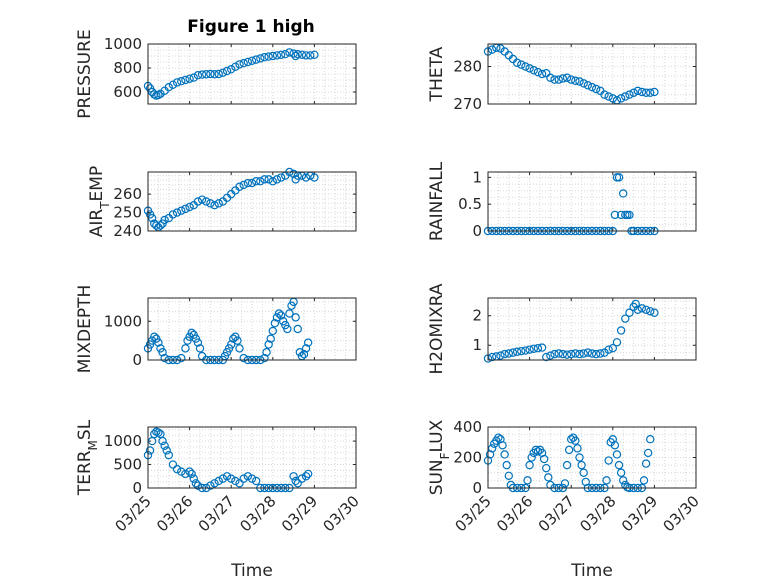 The height and width of the screenshot is (583, 778). I want to click on y-tick-label: 600, so click(127, 92).